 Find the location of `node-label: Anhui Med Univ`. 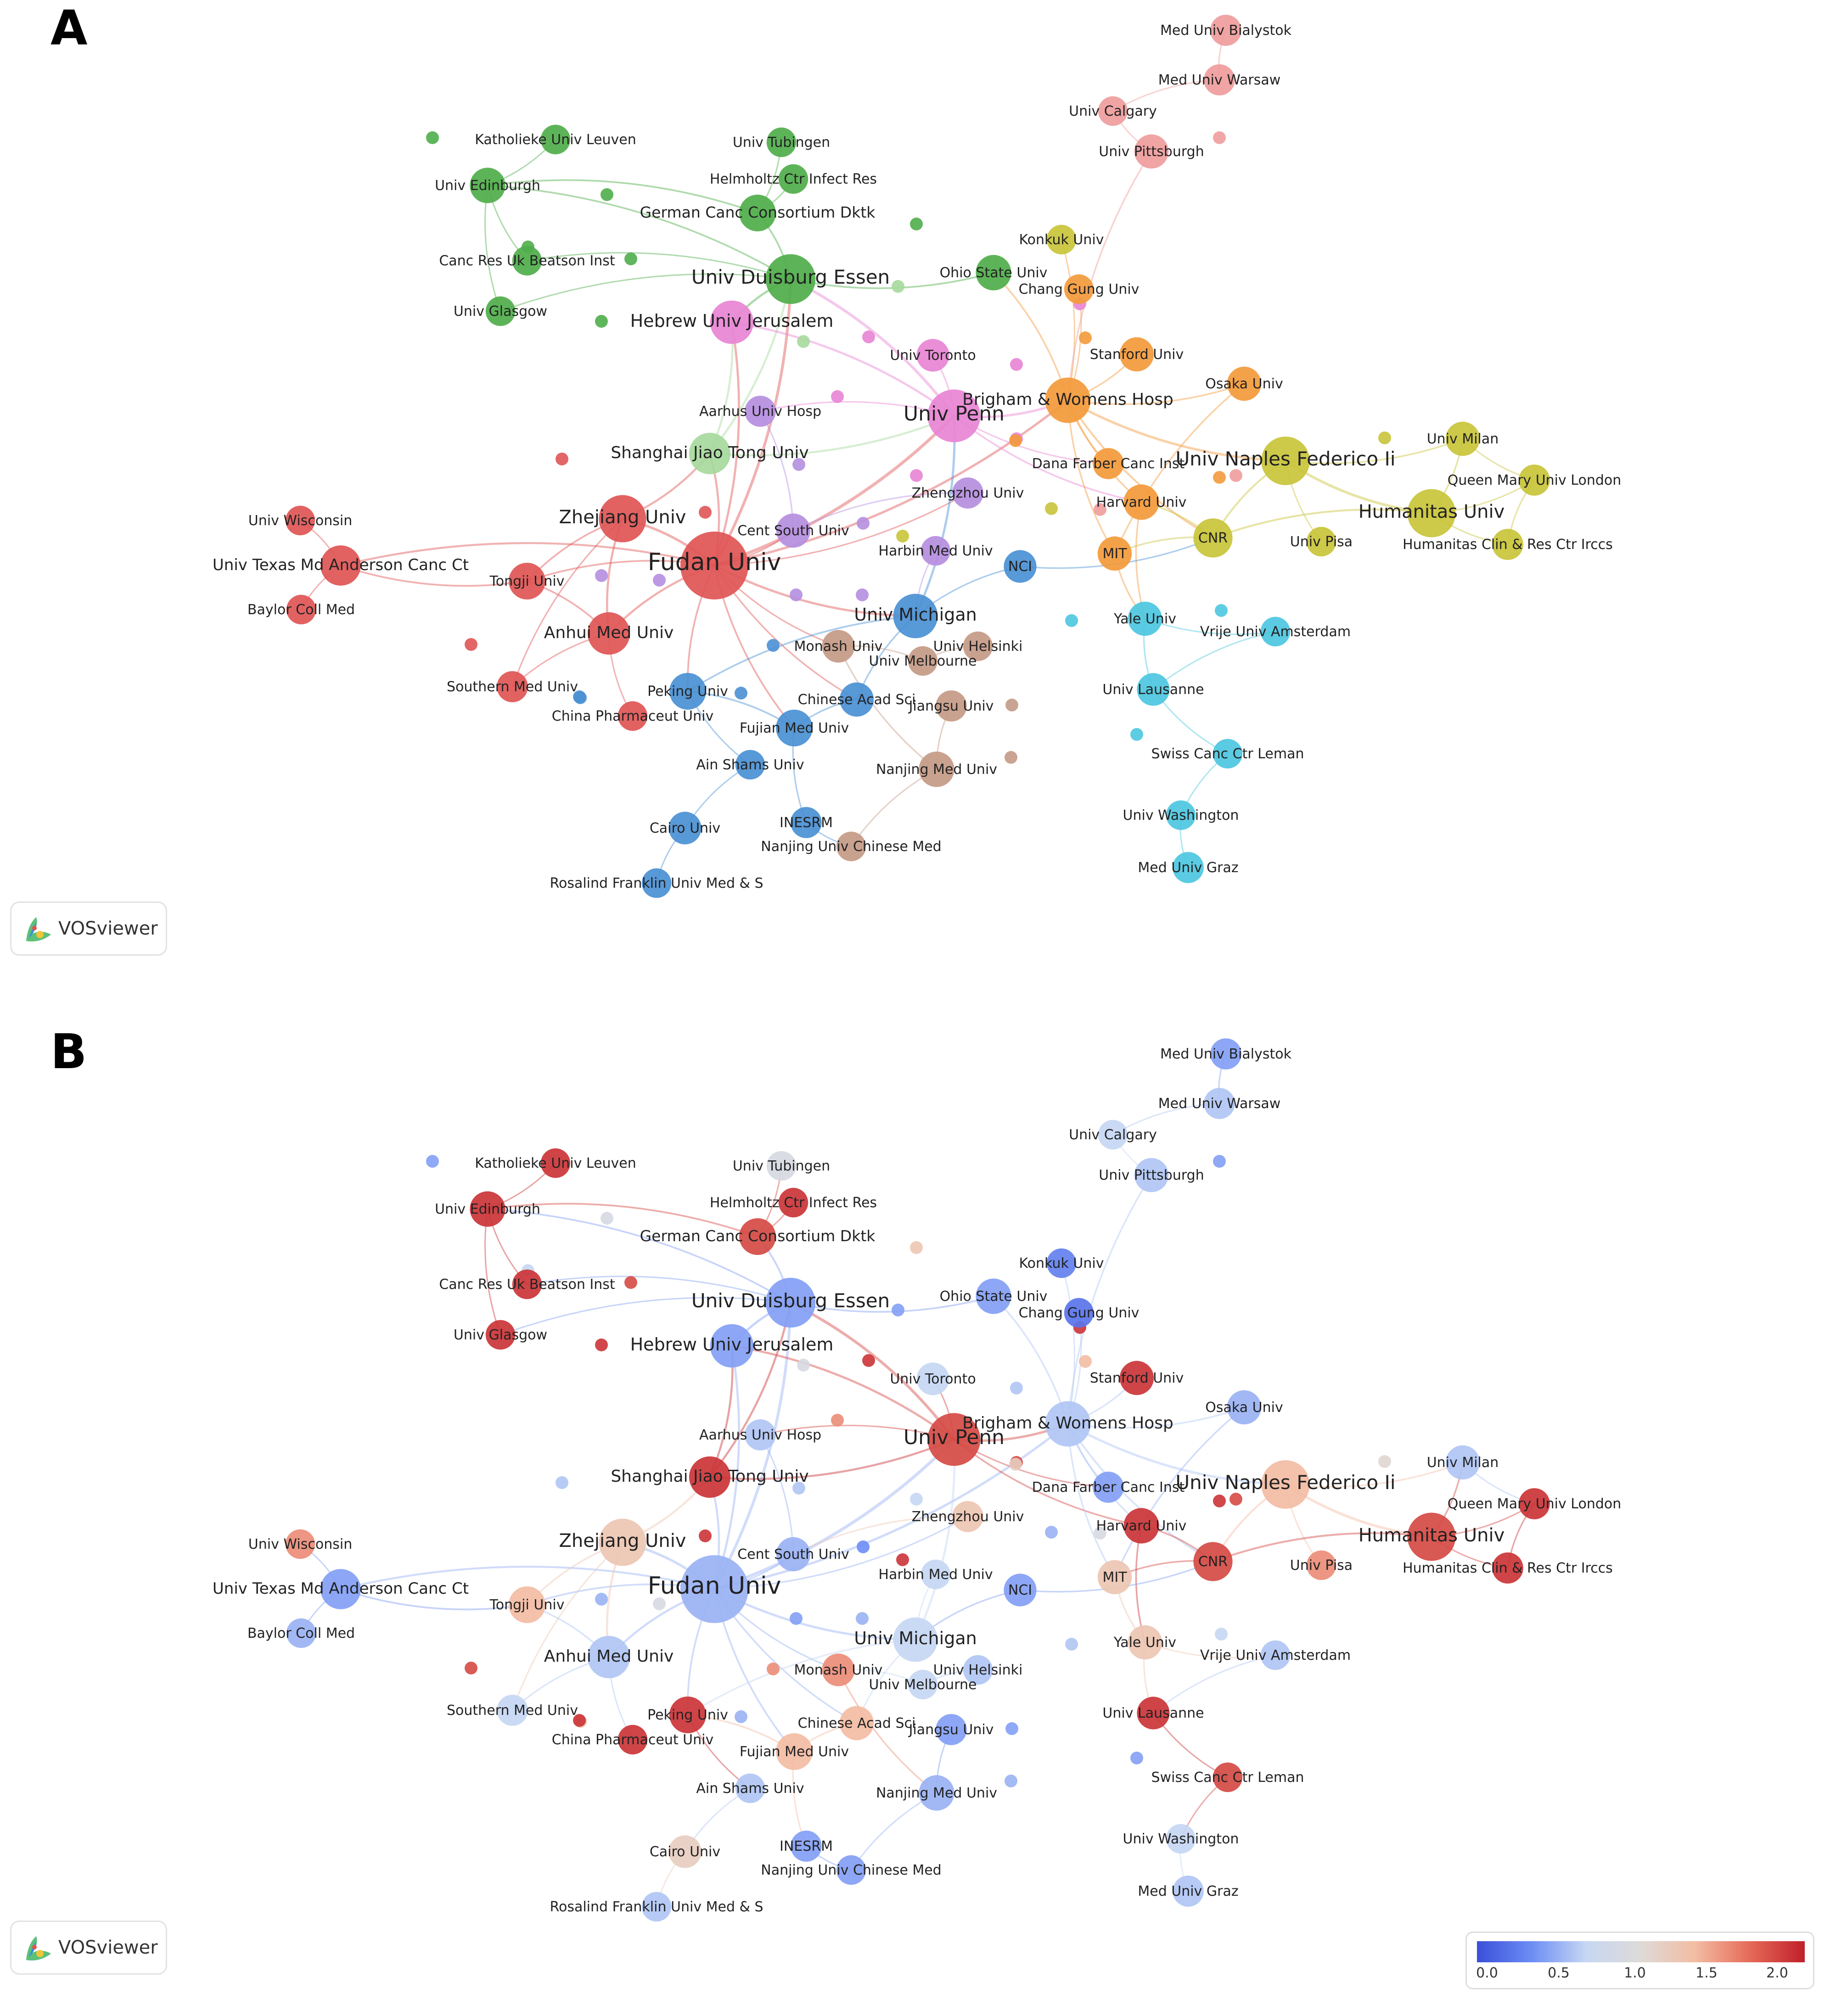

node-label: Anhui Med Univ is located at coordinates (609, 632).